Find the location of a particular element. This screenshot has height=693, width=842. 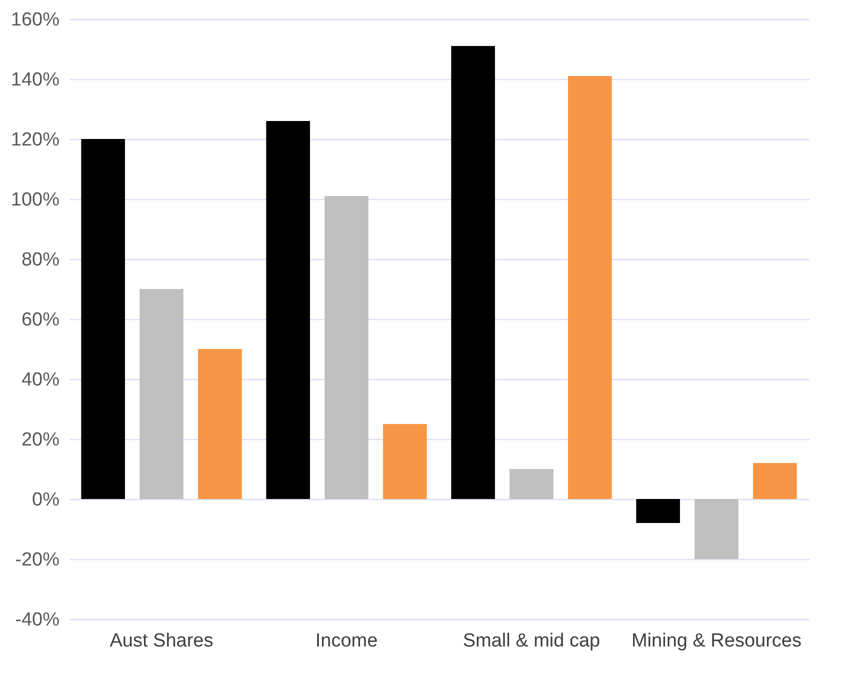

y-tick-label: 0% is located at coordinates (46, 500).